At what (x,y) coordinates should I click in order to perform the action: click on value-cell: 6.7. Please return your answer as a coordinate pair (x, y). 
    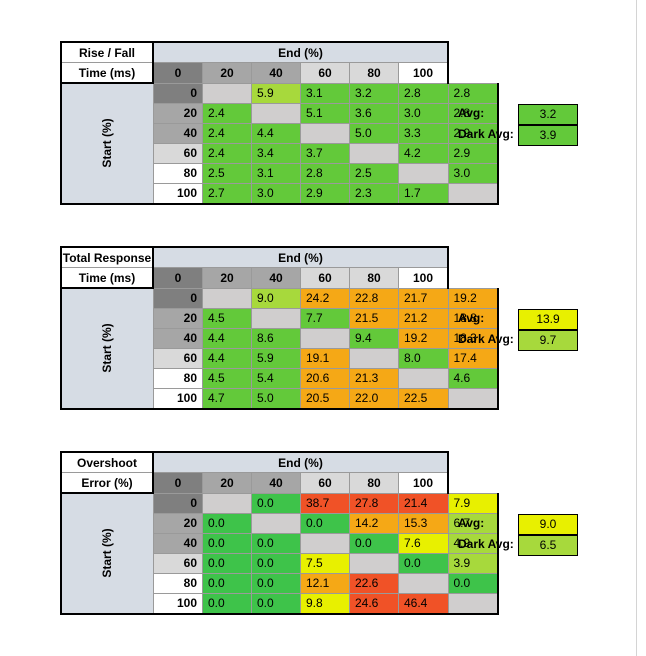
    Looking at the image, I should click on (473, 523).